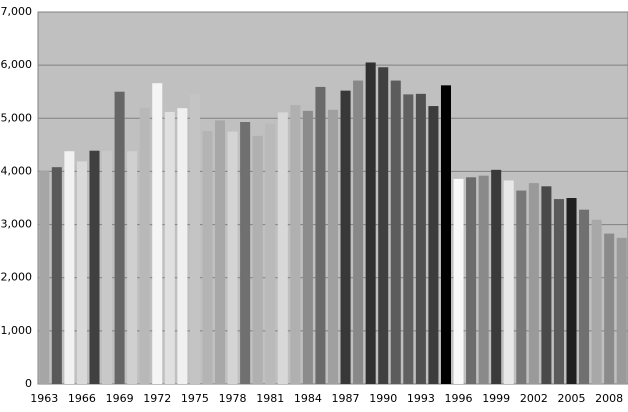 This screenshot has width=628, height=412. I want to click on x-tick-label: 1963, so click(44, 398).